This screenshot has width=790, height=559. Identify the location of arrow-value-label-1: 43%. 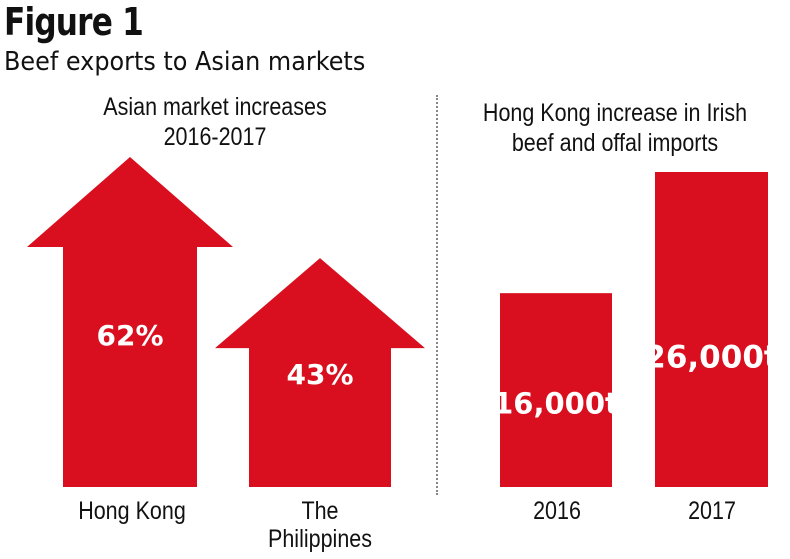
(319, 374).